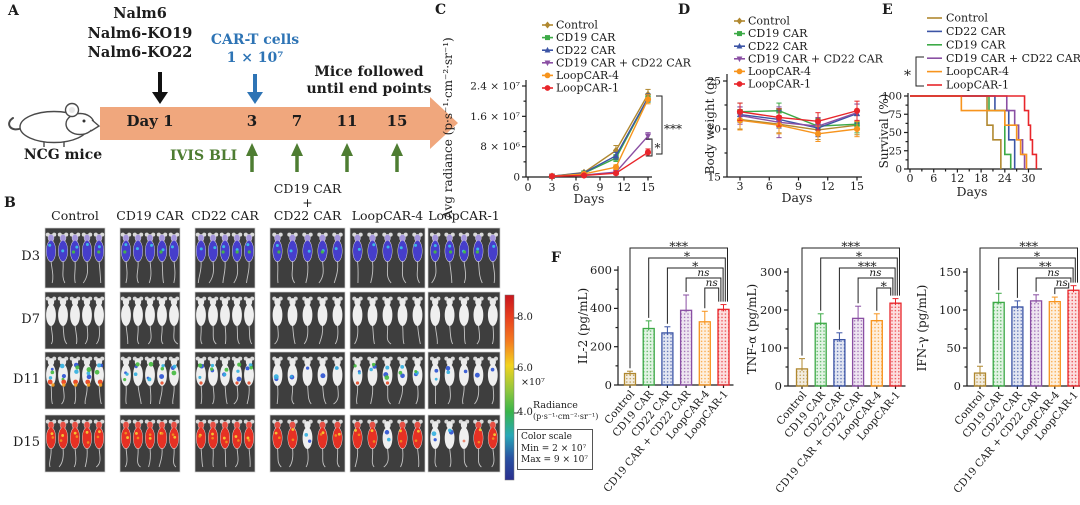 This screenshot has height=505, width=1080. I want to click on legend-label: CD19 CAR, so click(586, 37).